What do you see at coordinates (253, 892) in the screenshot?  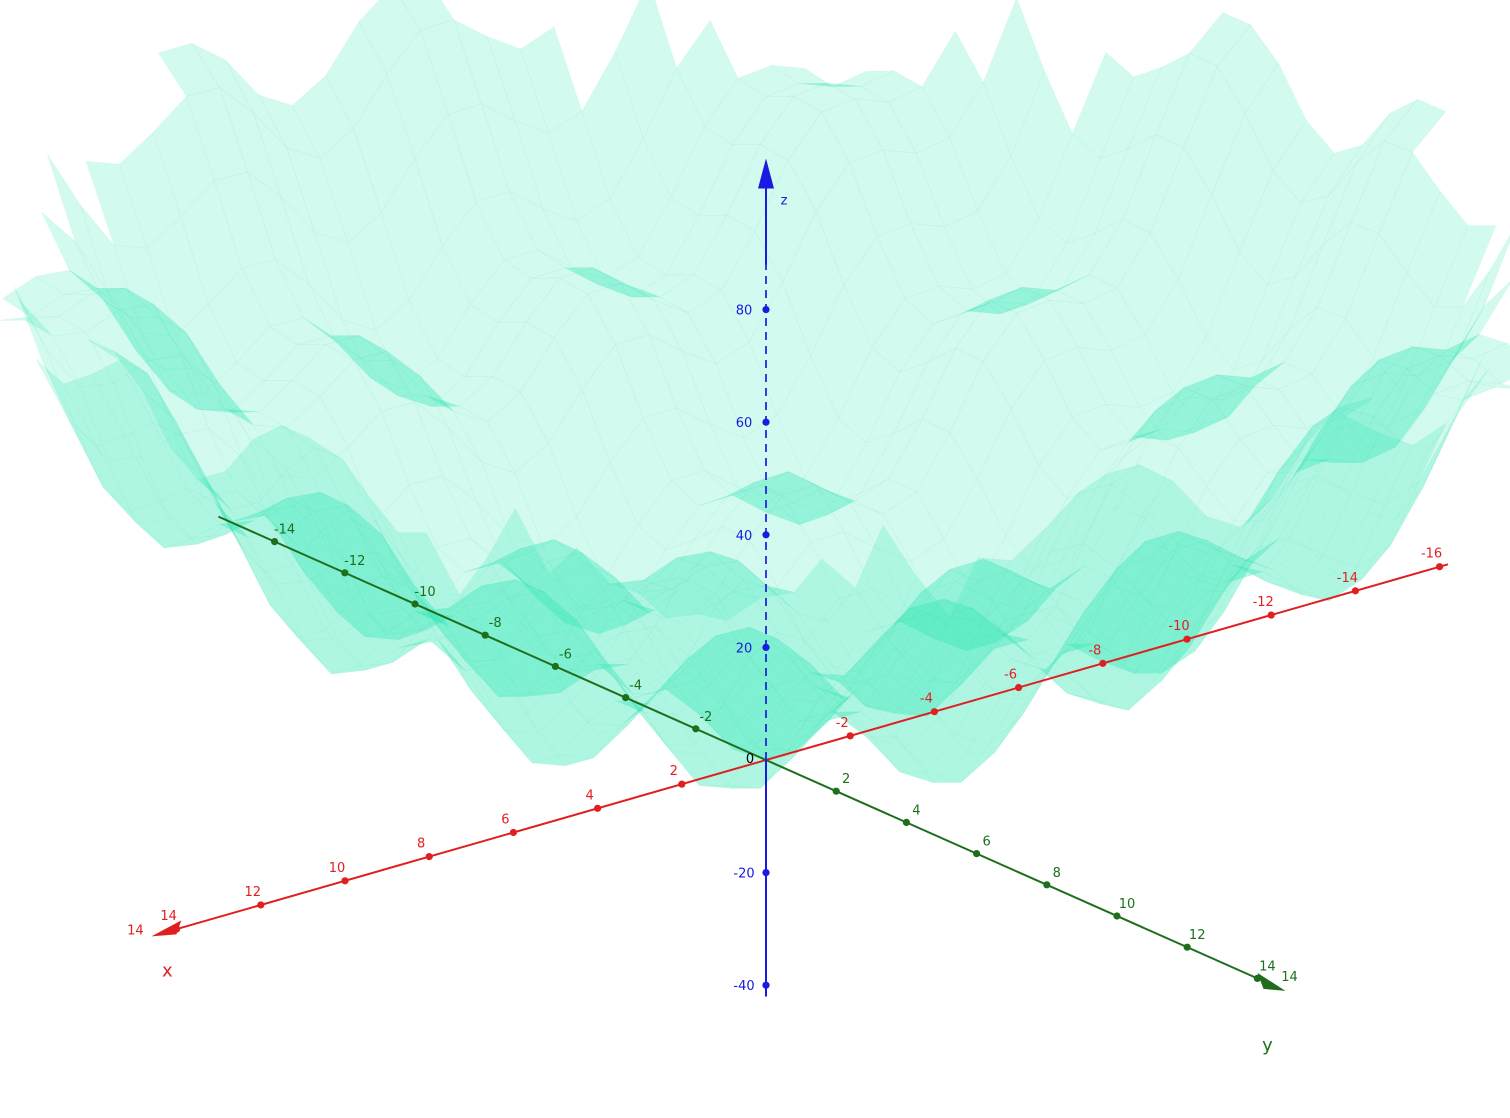 I see `x-tick-label: 12` at bounding box center [253, 892].